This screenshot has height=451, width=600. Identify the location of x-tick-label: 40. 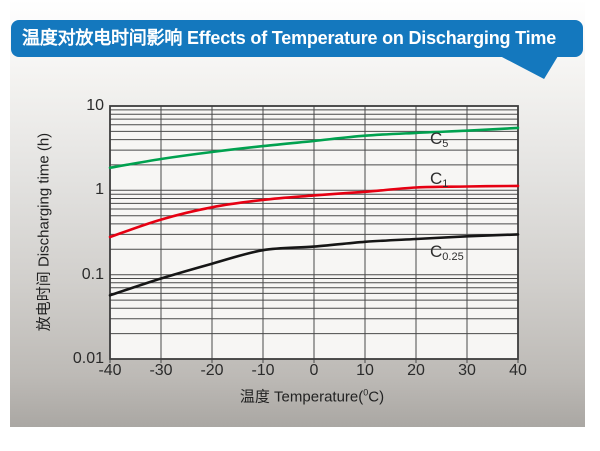
(518, 370).